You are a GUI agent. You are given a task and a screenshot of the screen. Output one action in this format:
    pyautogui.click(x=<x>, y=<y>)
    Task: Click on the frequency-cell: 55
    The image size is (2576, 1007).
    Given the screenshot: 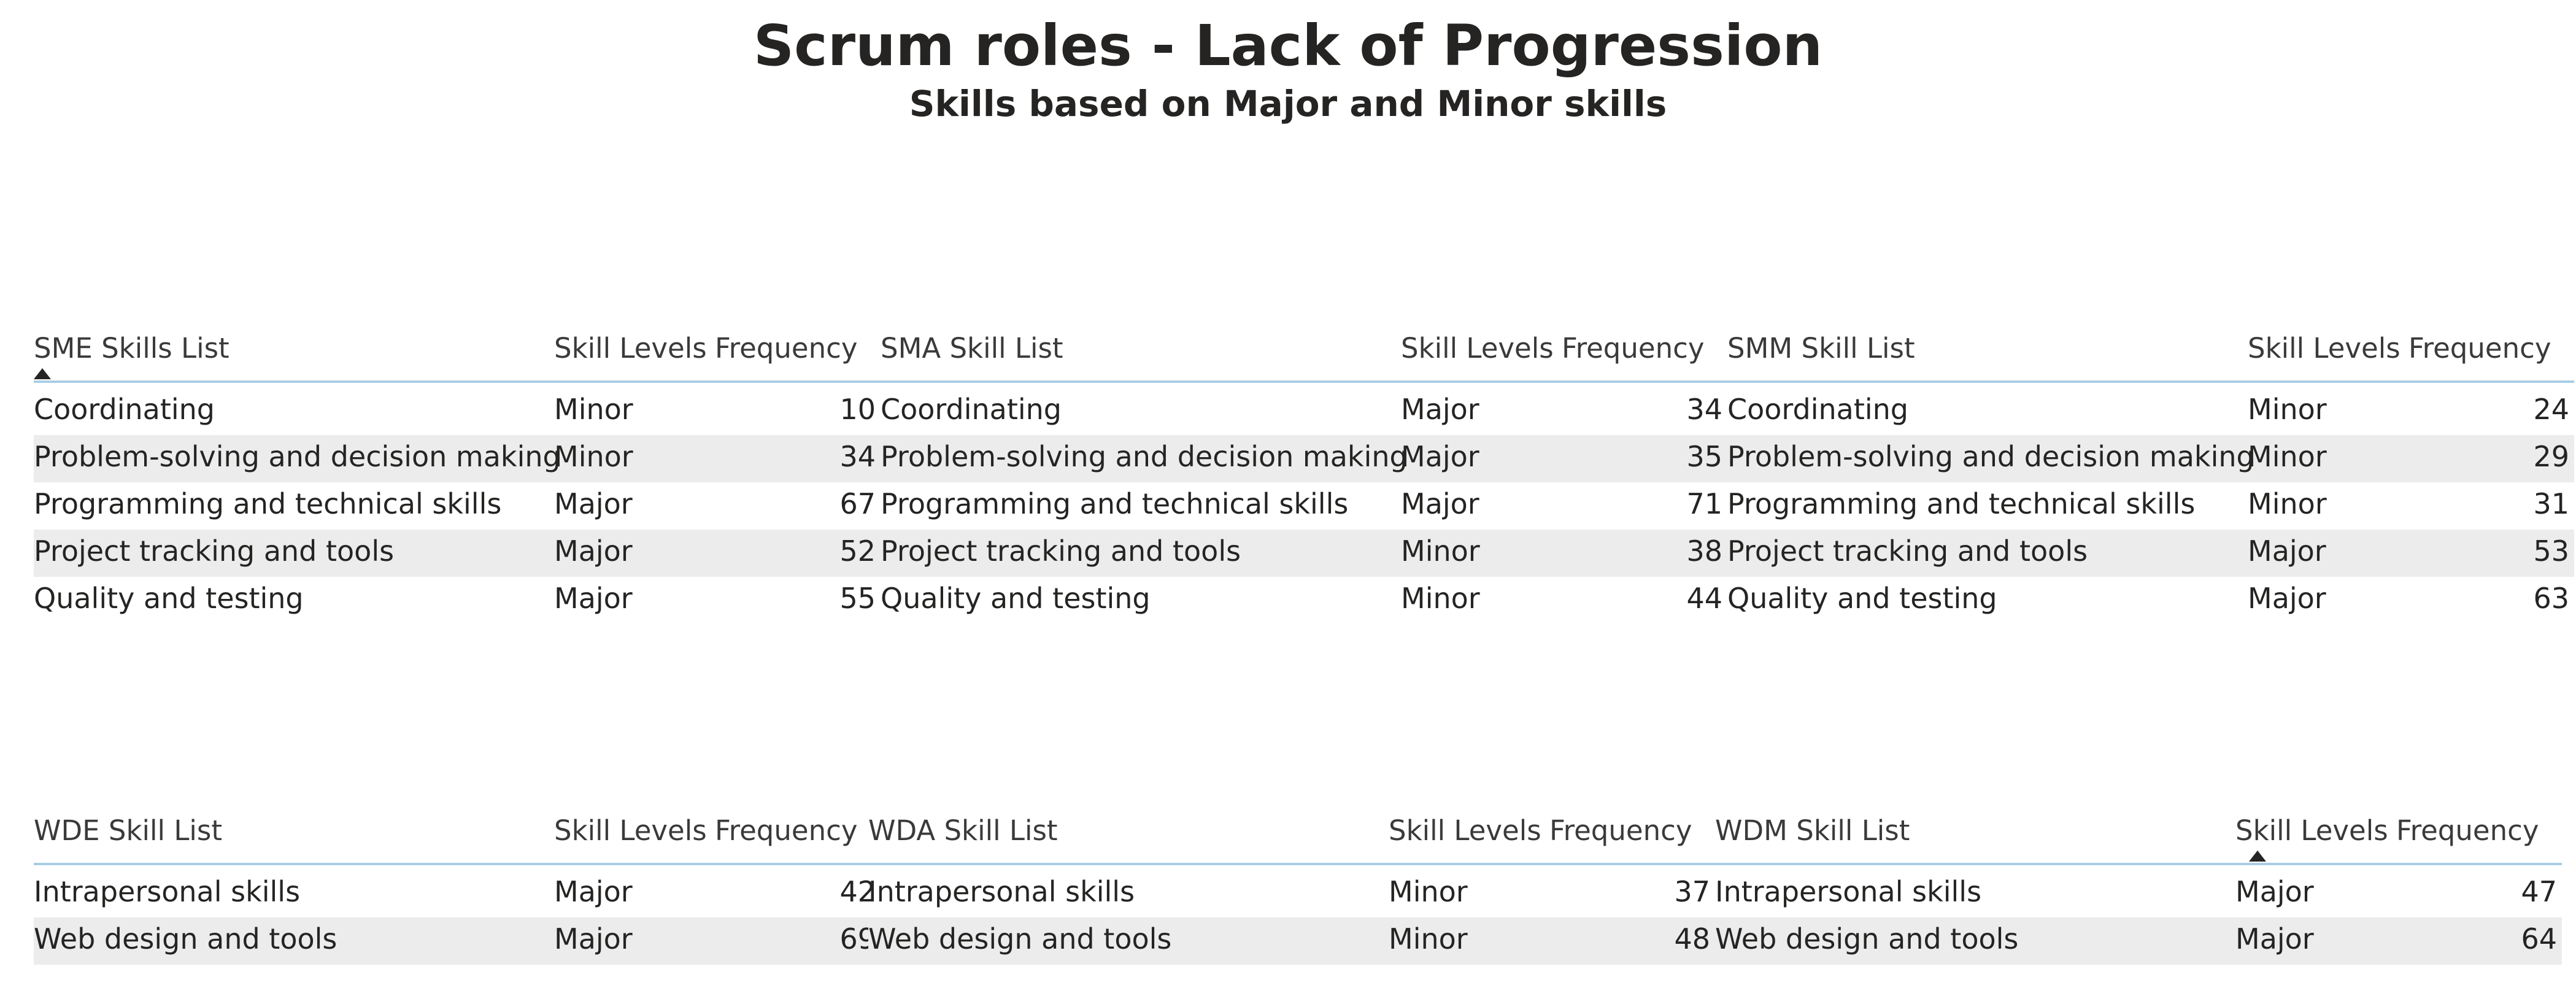 What is the action you would take?
    pyautogui.click(x=857, y=598)
    